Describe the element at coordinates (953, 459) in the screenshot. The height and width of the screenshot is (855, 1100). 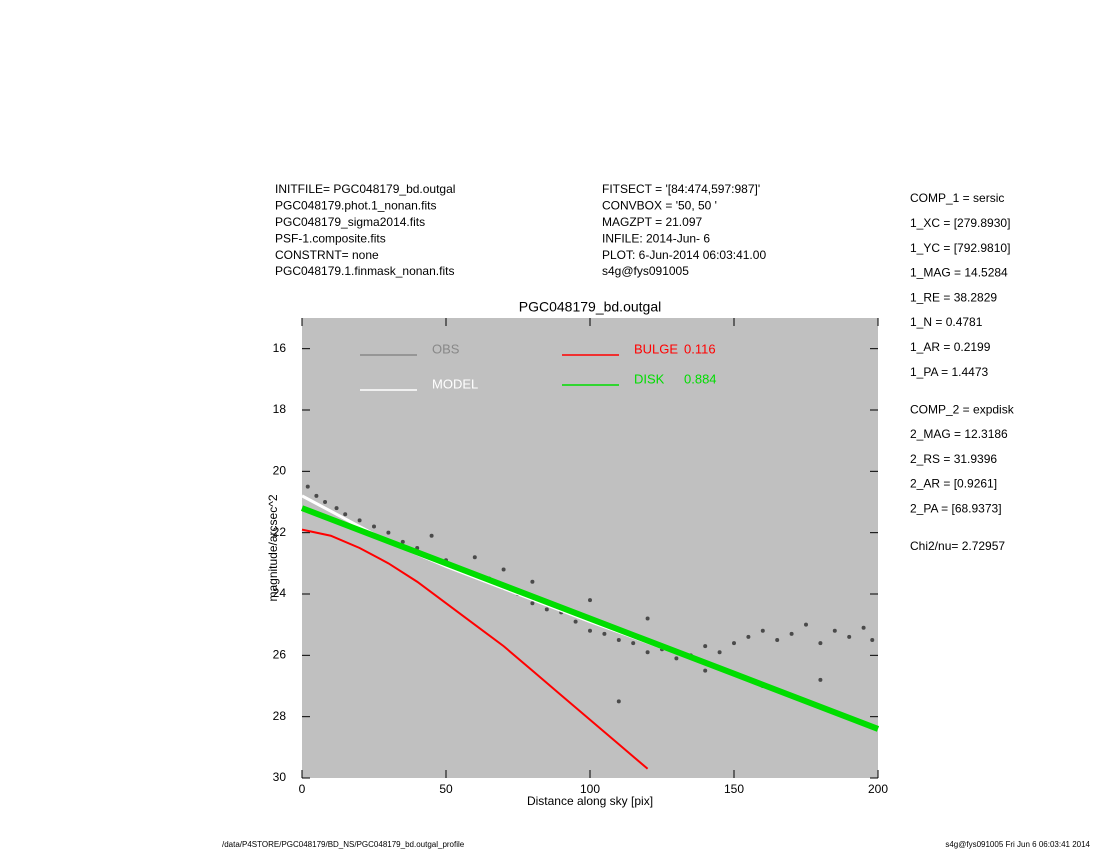
I see `fit-param: 2_RS = 31.9396` at that location.